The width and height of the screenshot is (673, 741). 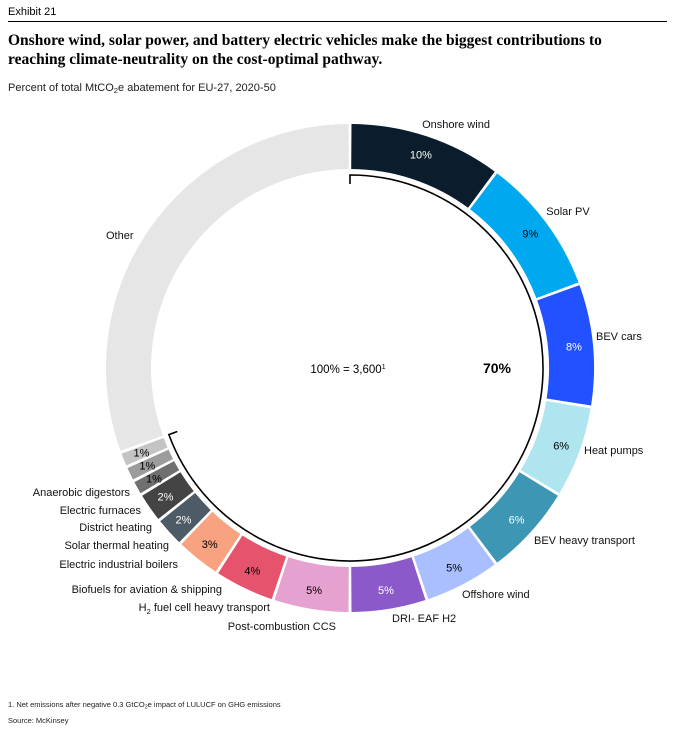 I want to click on subtitle-text-2: e abatement for EU-27, 2020-50, so click(x=197, y=88).